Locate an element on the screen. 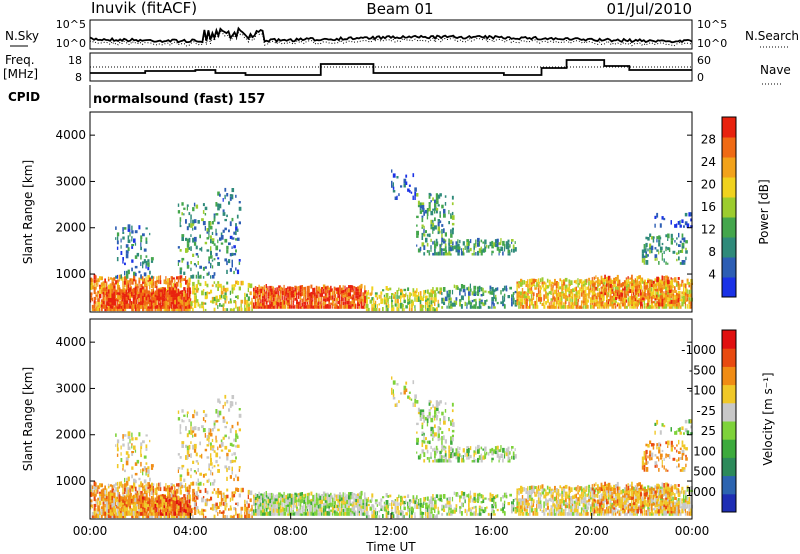  noise-sky-line is located at coordinates (391, 35).